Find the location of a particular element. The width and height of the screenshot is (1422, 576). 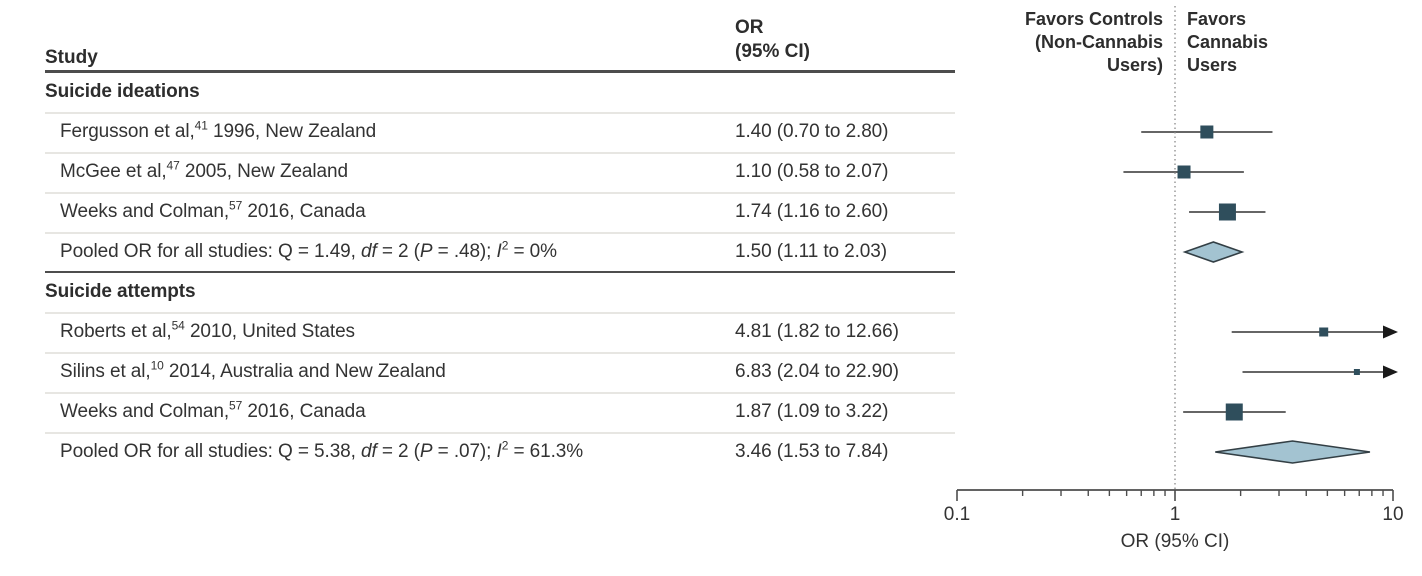

study-column-header: Study is located at coordinates (71, 57).